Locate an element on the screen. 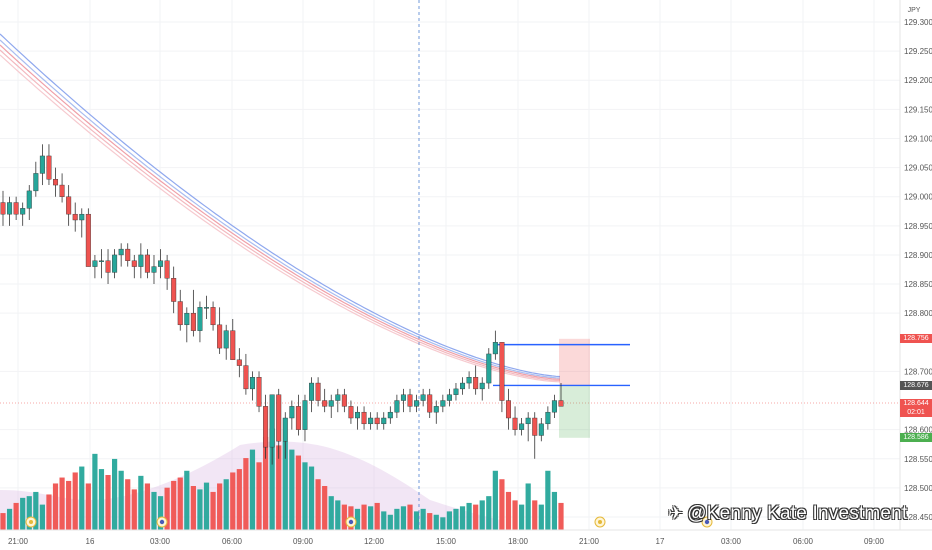 This screenshot has height=550, width=932. time-tick-label: 15:00 is located at coordinates (446, 541).